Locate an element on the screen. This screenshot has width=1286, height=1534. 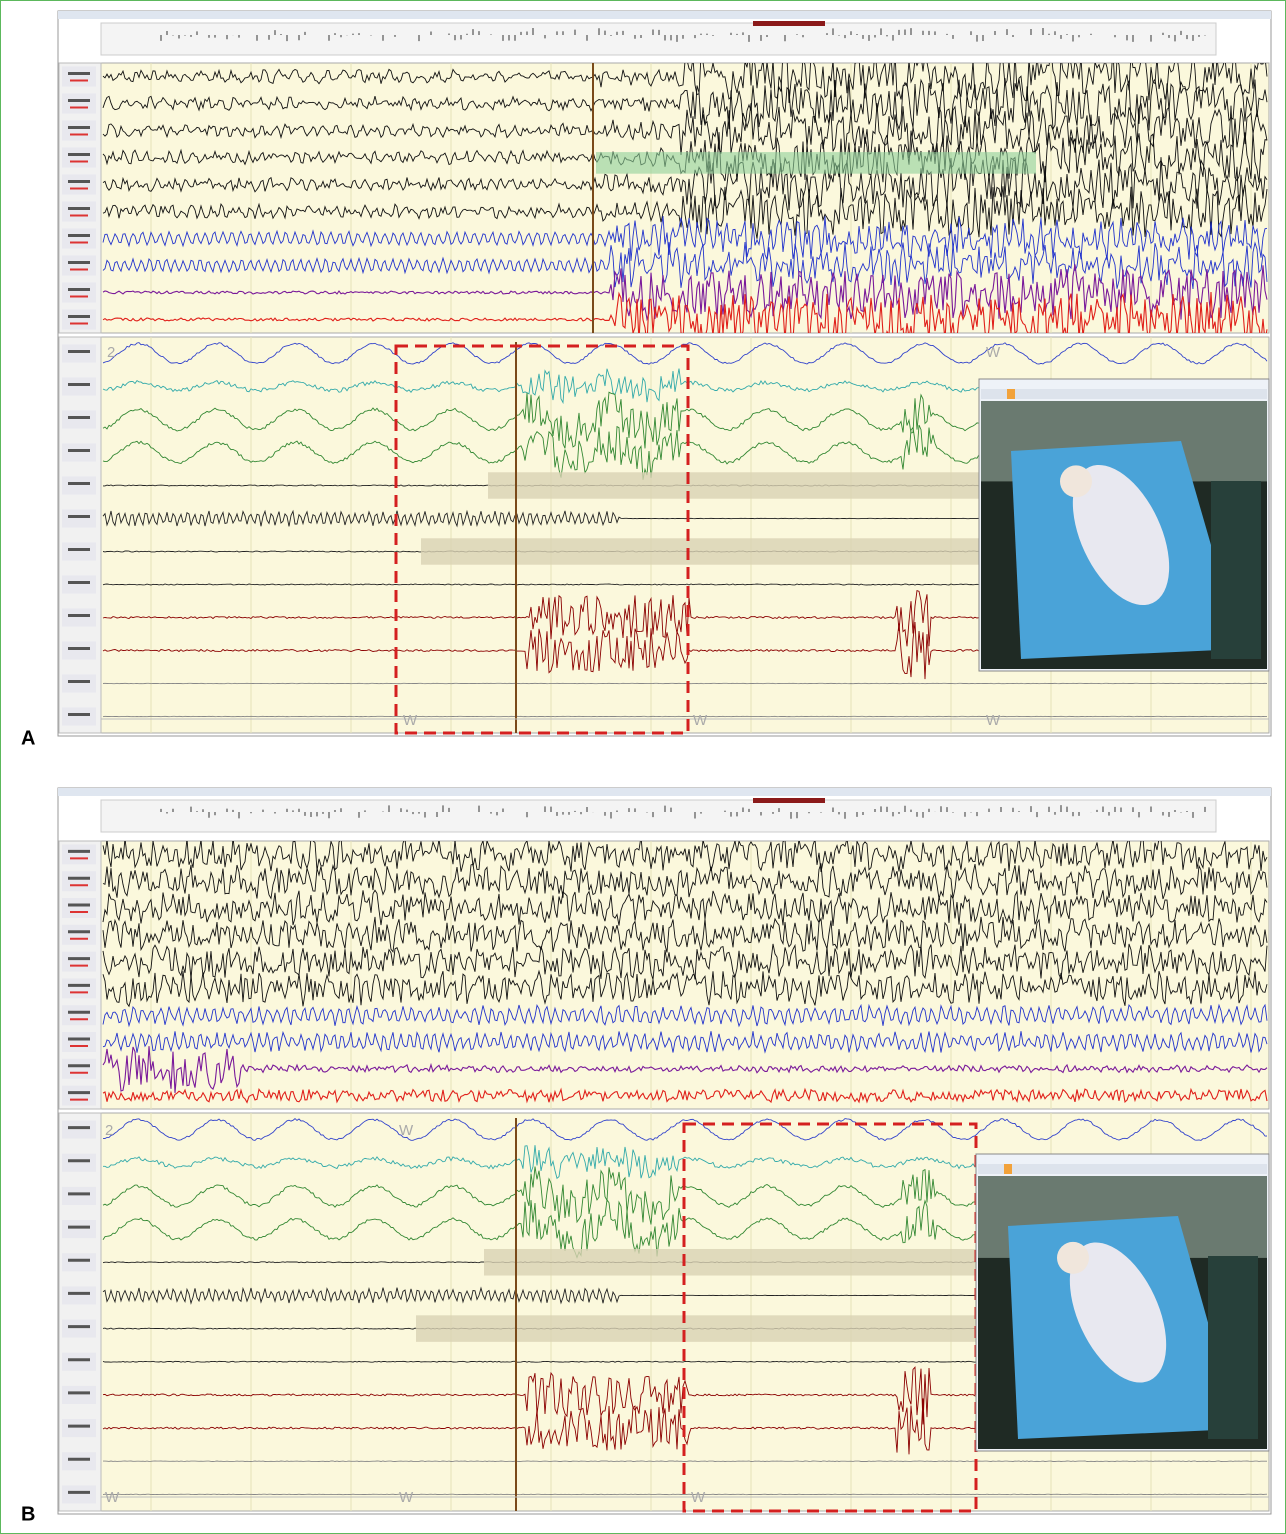
panel-label: B is located at coordinates (28, 1514).